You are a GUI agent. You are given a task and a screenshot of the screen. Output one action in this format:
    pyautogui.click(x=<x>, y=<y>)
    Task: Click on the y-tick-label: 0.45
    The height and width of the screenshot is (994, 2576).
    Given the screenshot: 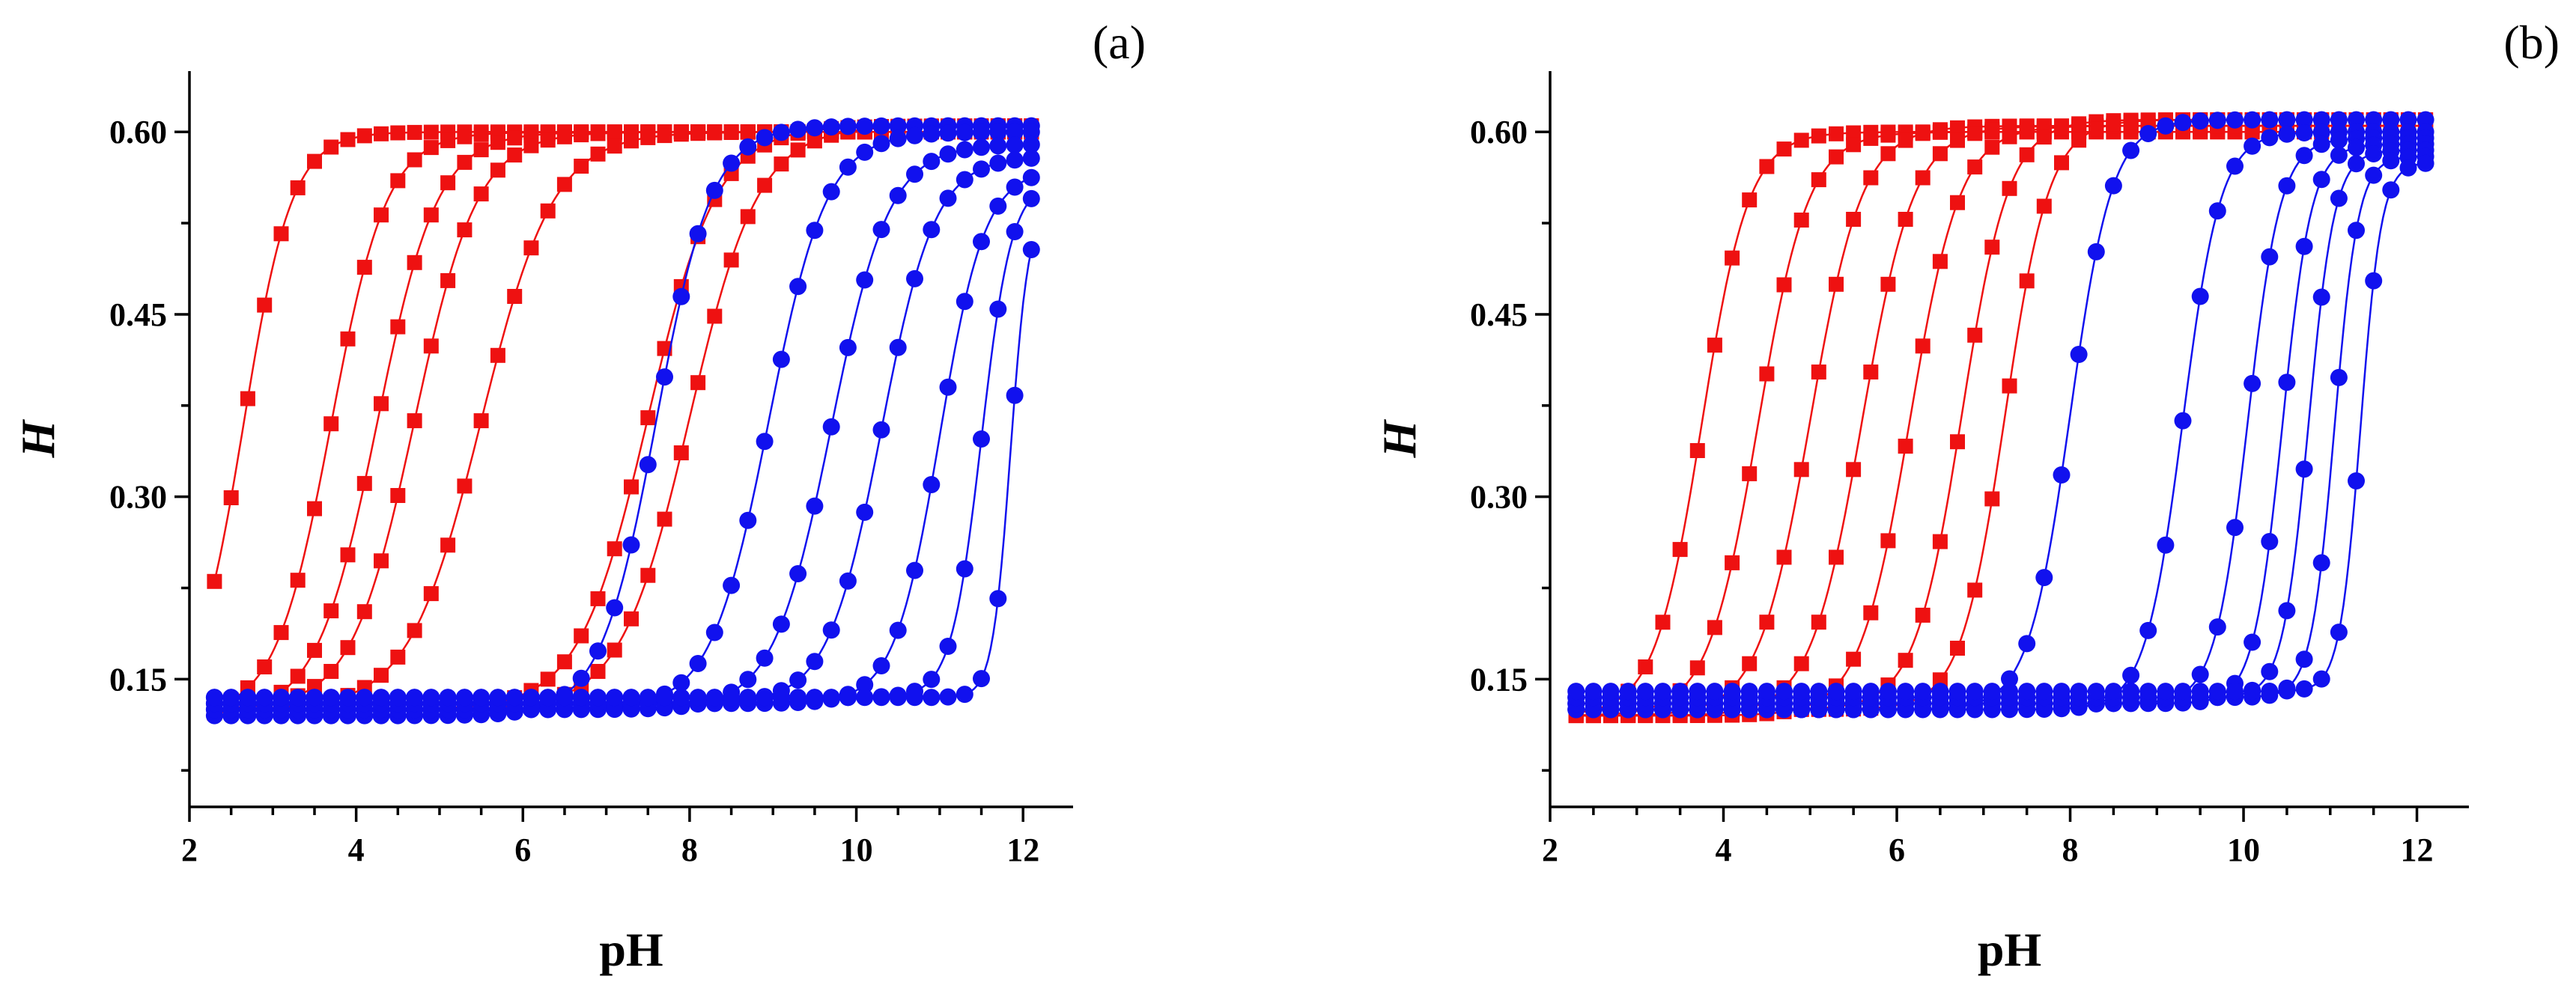 What is the action you would take?
    pyautogui.click(x=1499, y=314)
    